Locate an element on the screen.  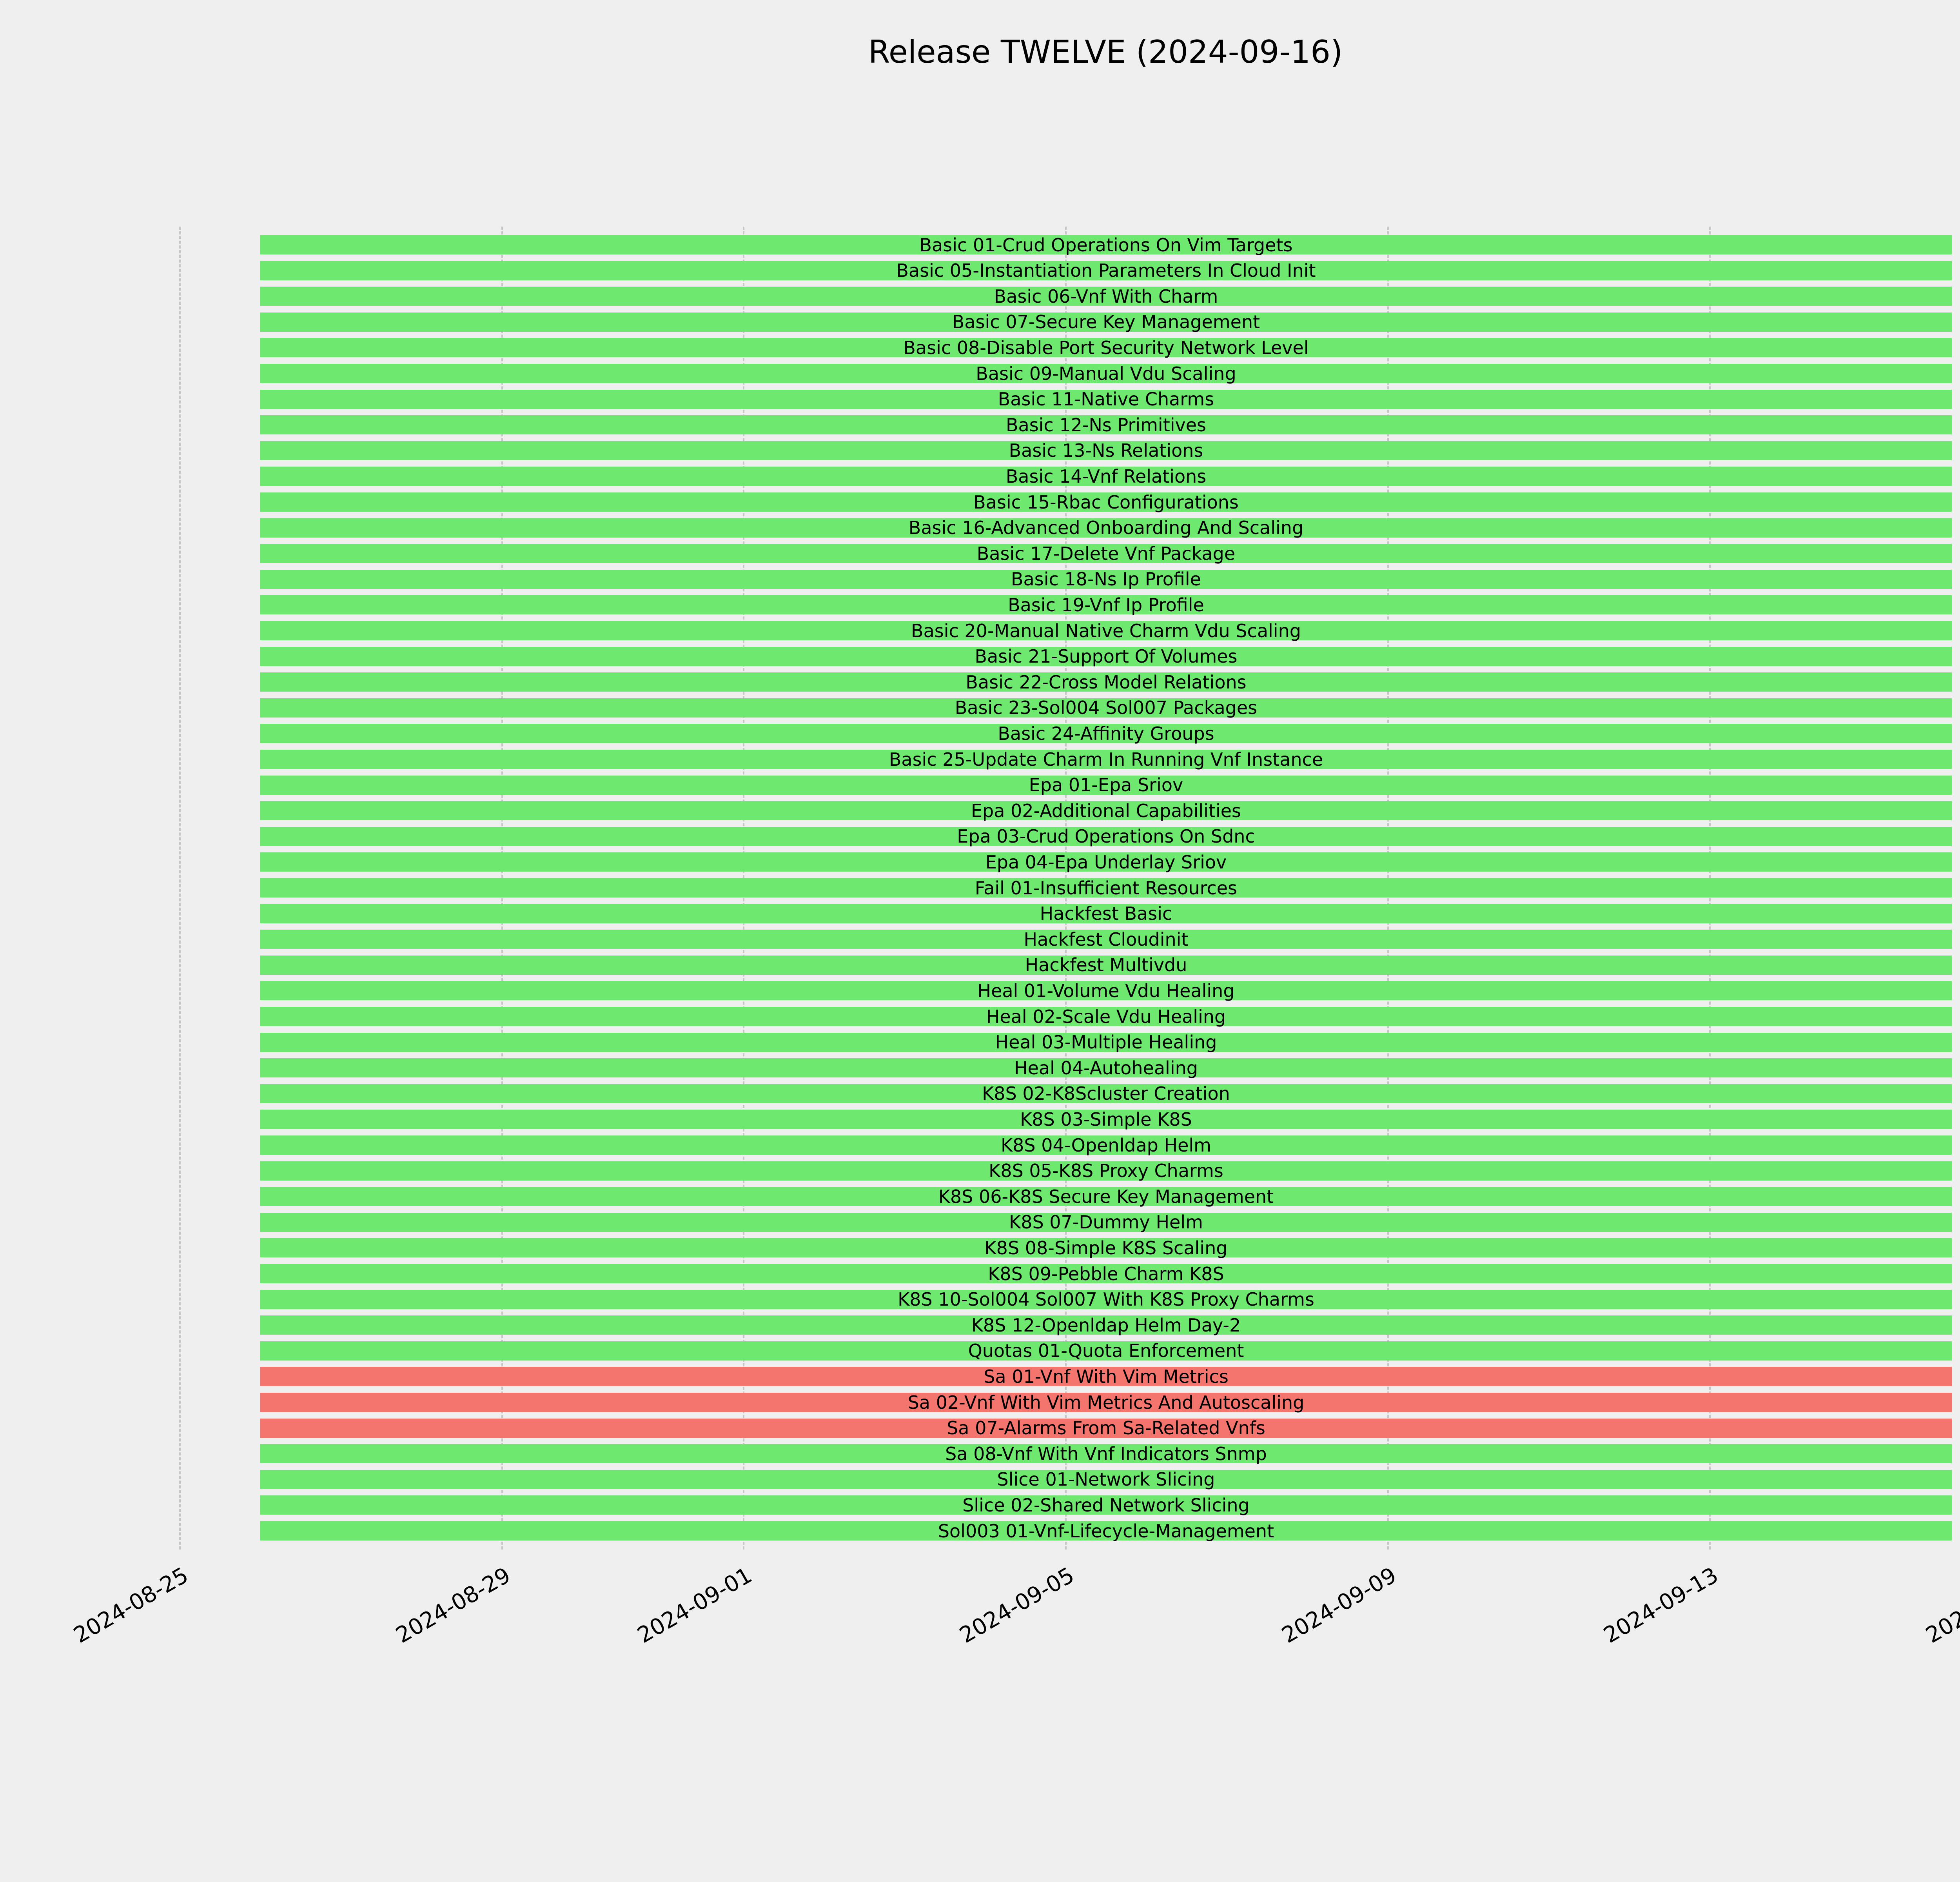
gantt-bar-pass: Quotas 01-Quota Enforcement is located at coordinates (1106, 1351).